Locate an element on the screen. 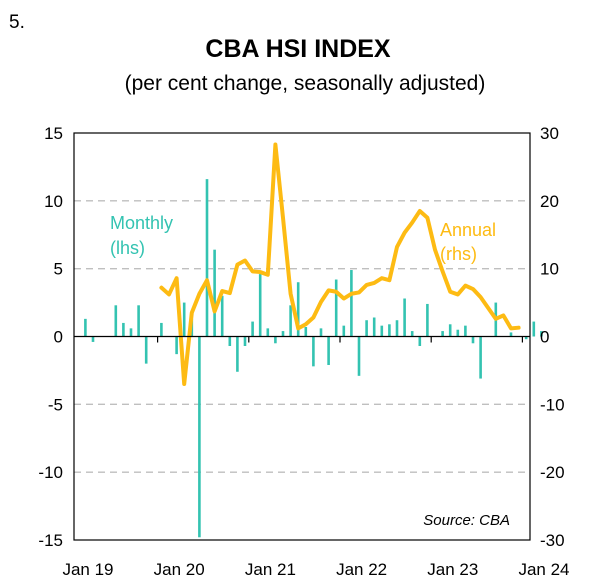  legend-annual-axis: (rhs) is located at coordinates (458, 254).